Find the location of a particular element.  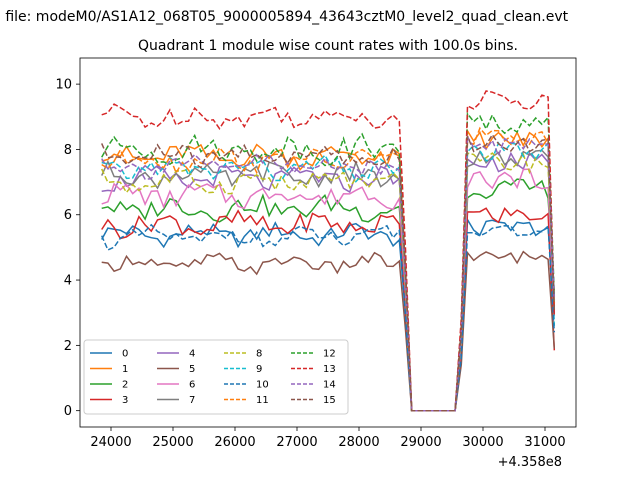

legend-label-12: 12 is located at coordinates (329, 354).